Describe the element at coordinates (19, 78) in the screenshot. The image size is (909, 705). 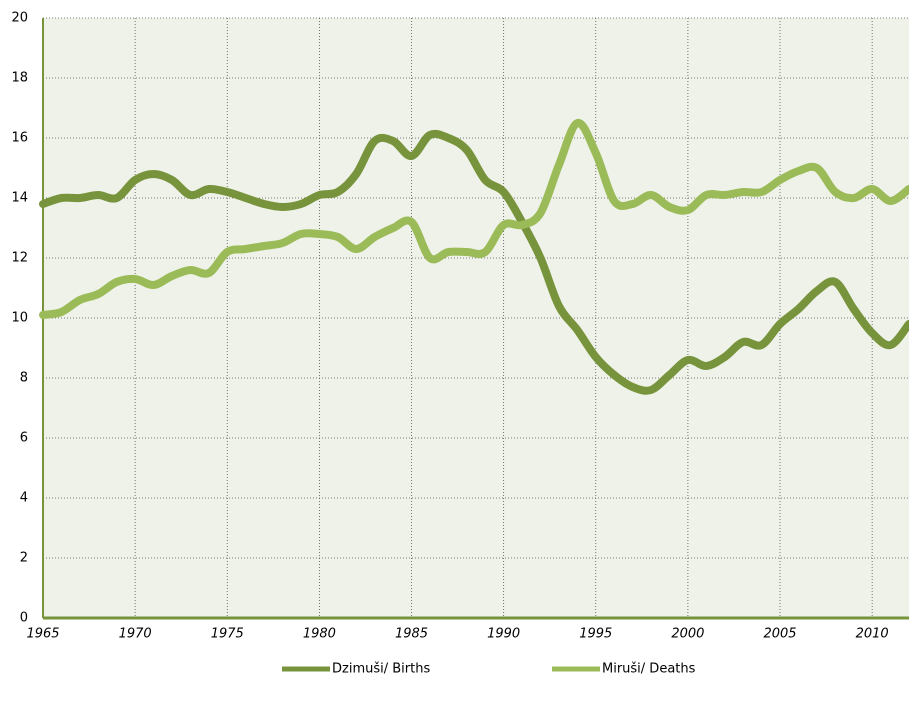
I see `y-tick-label: 18` at that location.